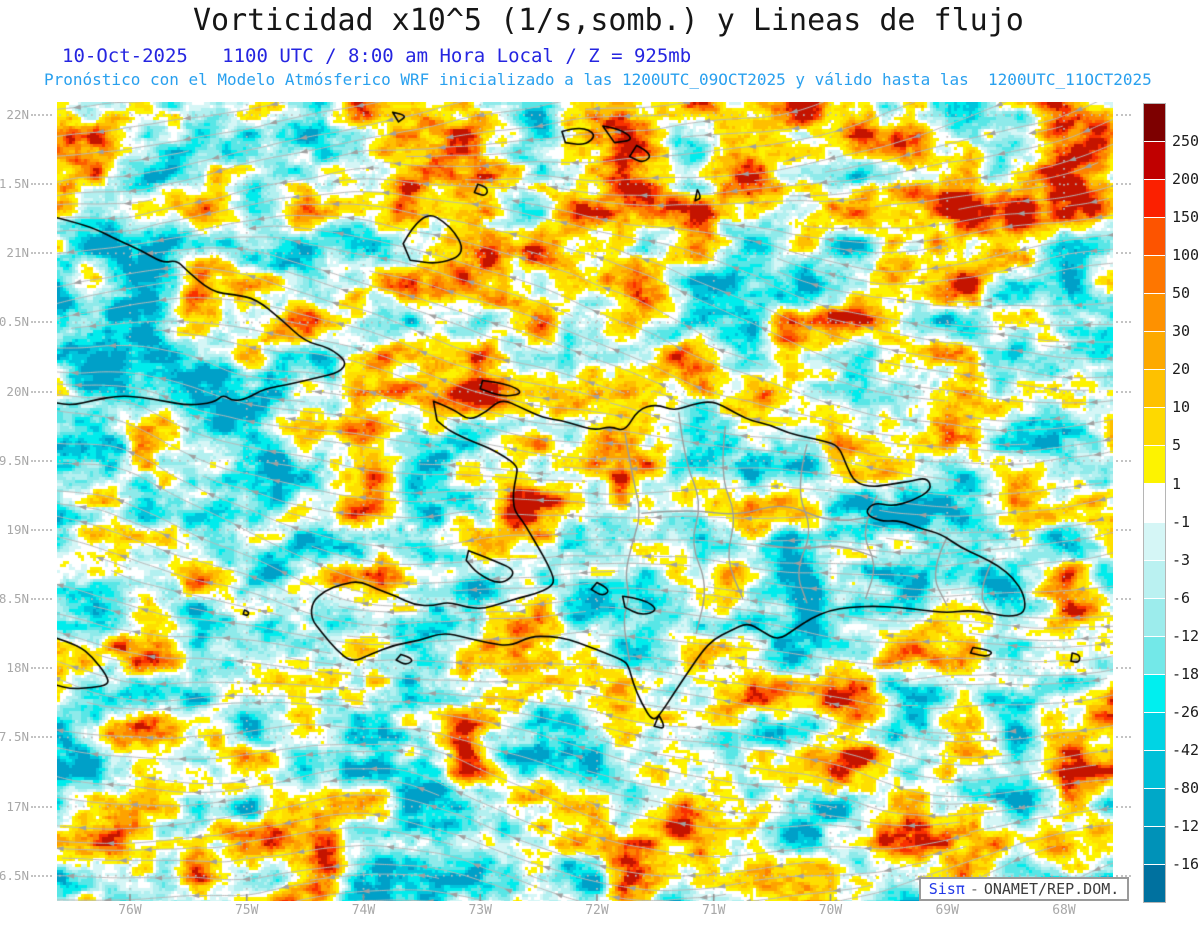  What do you see at coordinates (1181, 597) in the screenshot?
I see `colorbar-tick-label: -6` at bounding box center [1181, 597].